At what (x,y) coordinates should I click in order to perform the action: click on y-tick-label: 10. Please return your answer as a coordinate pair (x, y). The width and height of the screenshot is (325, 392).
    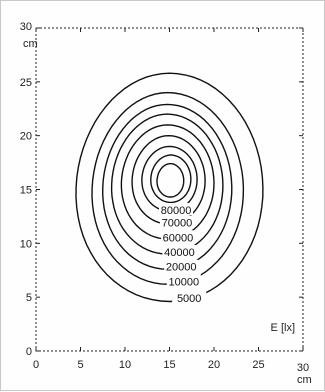
    Looking at the image, I should click on (26, 244).